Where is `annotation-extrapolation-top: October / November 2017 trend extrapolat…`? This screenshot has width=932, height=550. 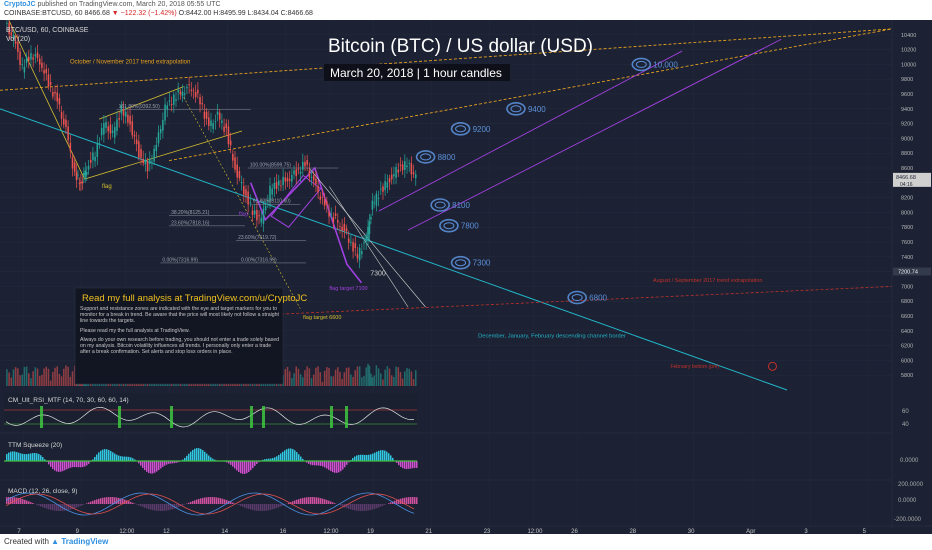 annotation-extrapolation-top: October / November 2017 trend extrapolat… is located at coordinates (130, 63).